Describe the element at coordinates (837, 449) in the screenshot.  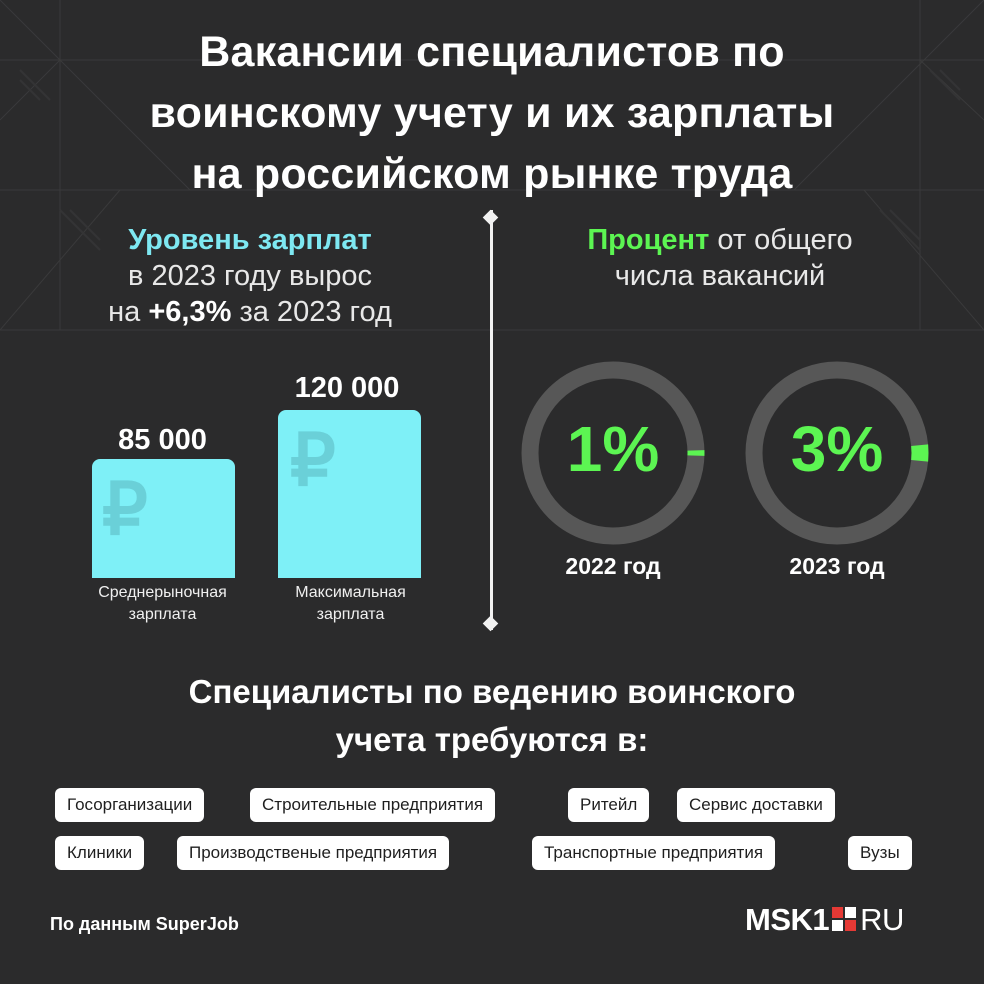
I see `ring-percent-2023: 3%` at that location.